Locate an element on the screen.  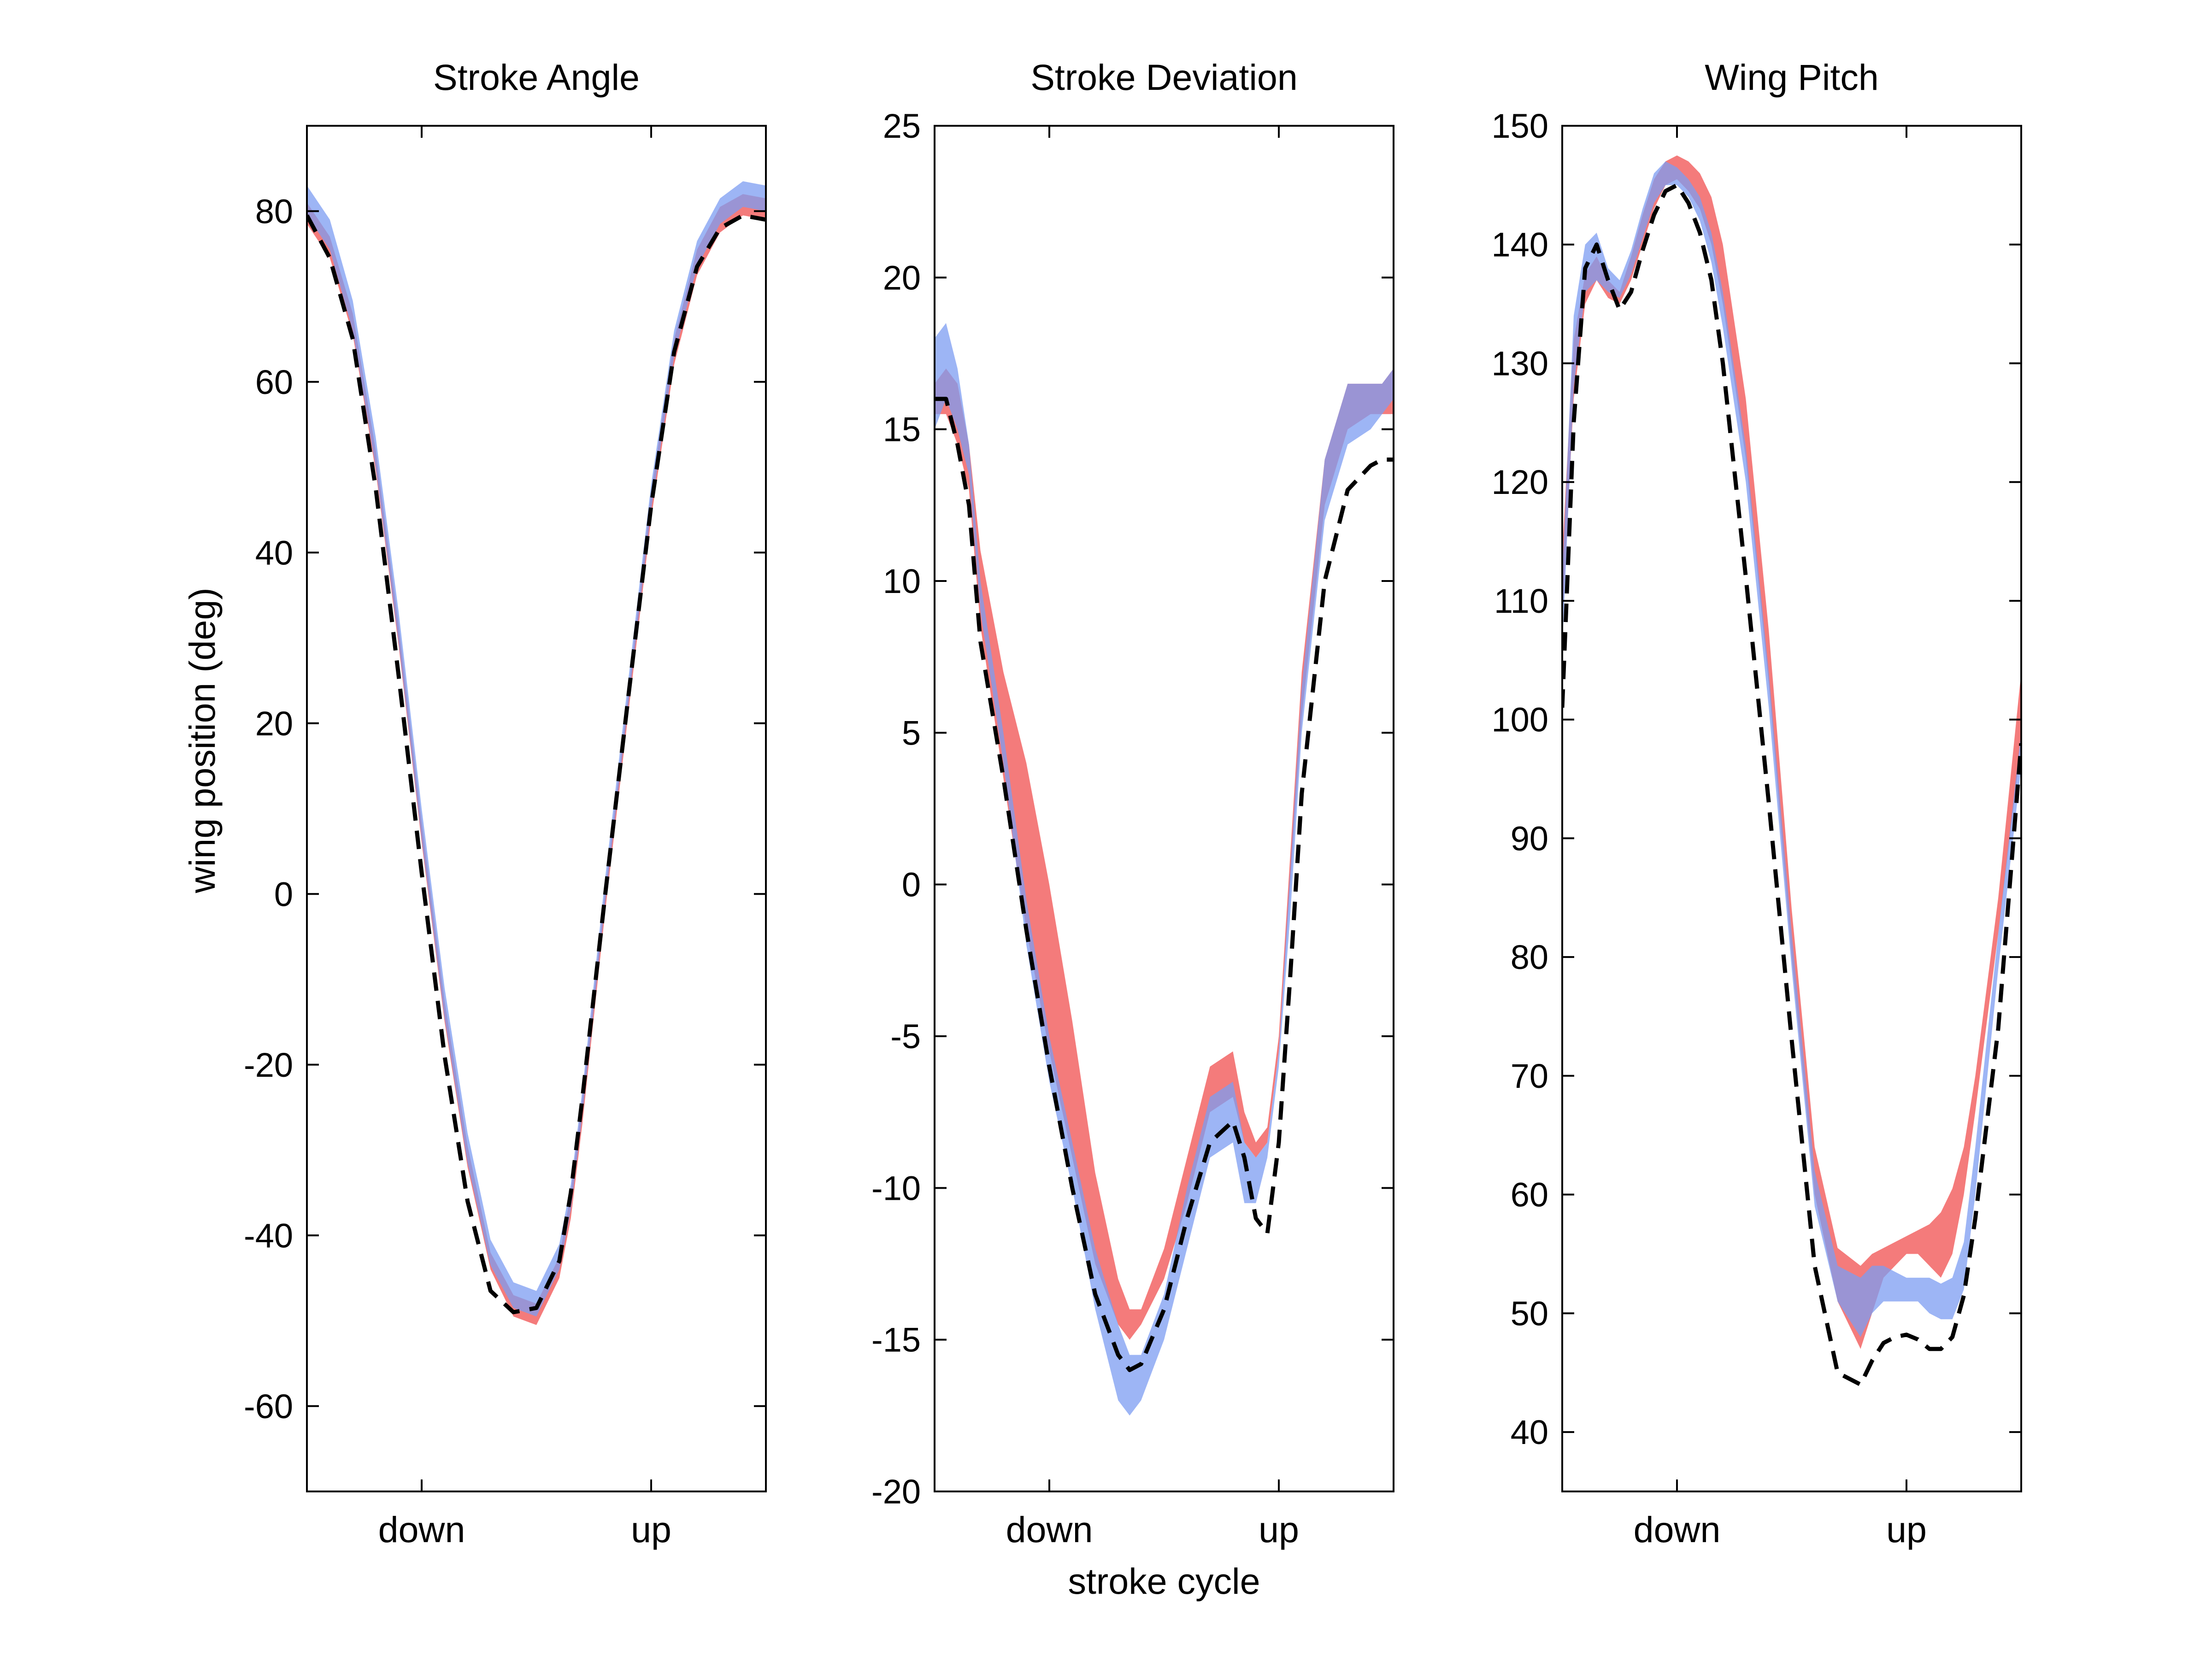
y-tick-label: 140 is located at coordinates (1520, 245).